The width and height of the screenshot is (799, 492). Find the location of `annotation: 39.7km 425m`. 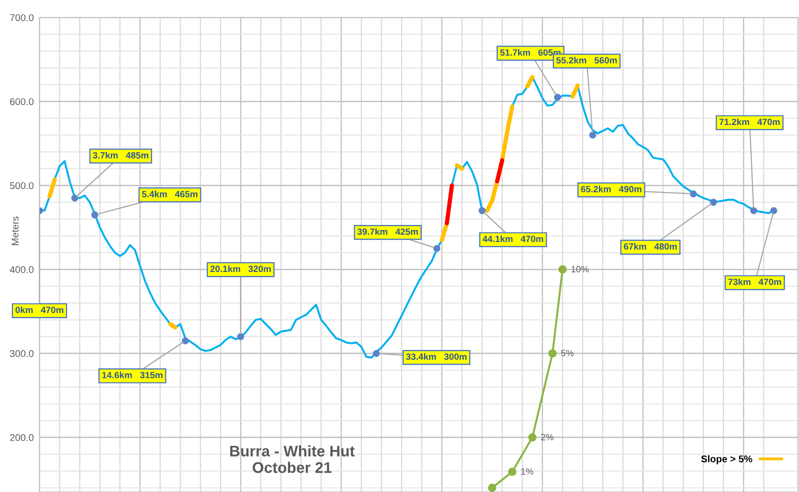

annotation: 39.7km 425m is located at coordinates (387, 231).